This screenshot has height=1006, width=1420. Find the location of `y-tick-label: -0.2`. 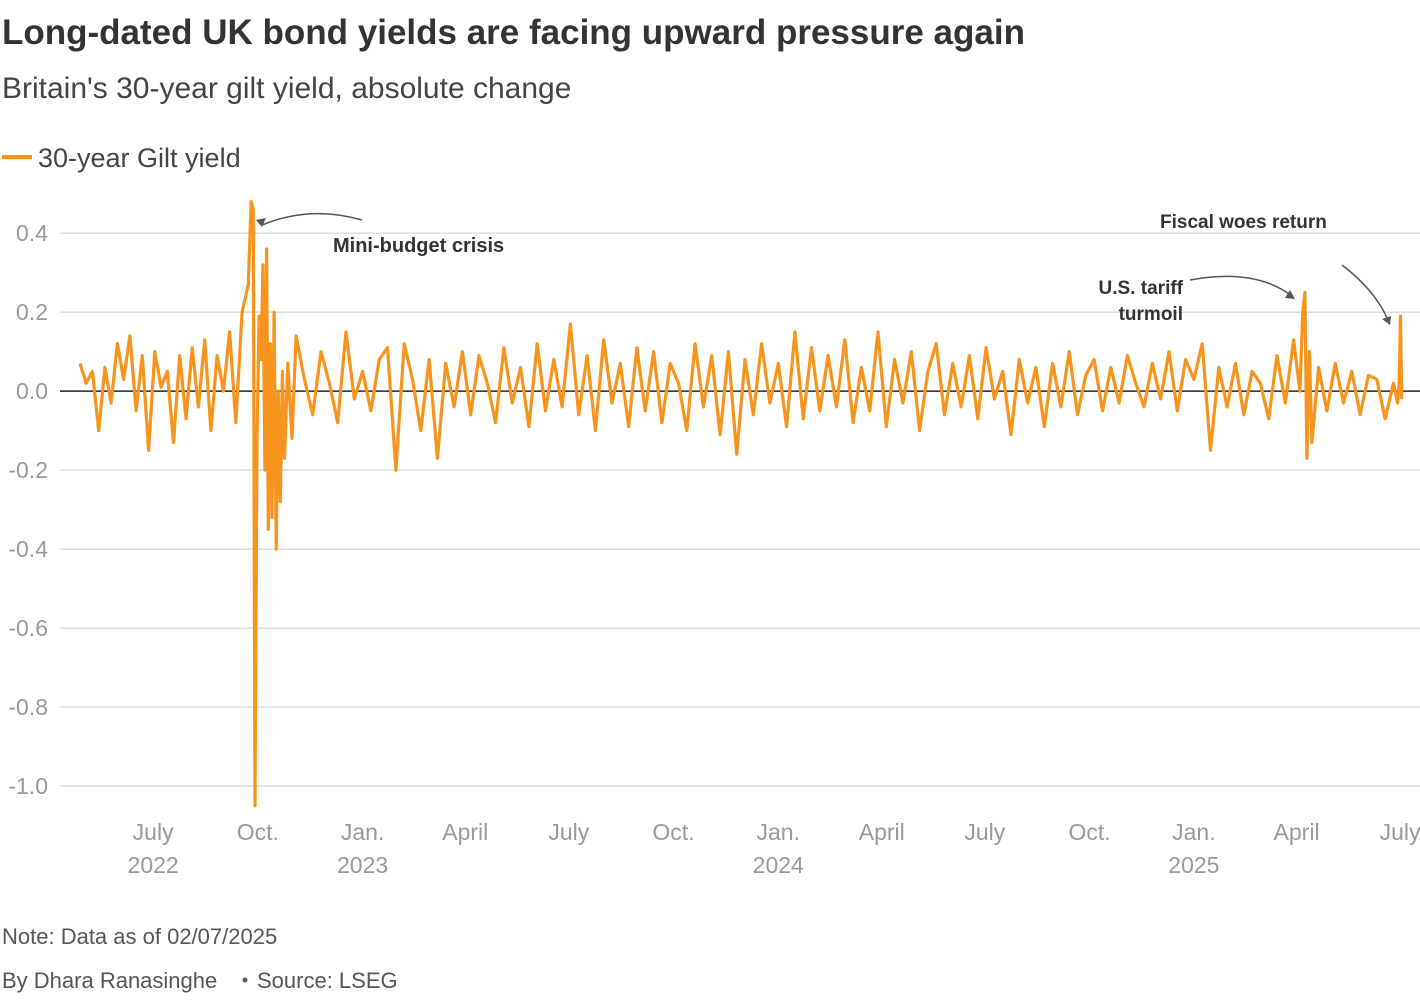

y-tick-label: -0.2 is located at coordinates (28, 470).